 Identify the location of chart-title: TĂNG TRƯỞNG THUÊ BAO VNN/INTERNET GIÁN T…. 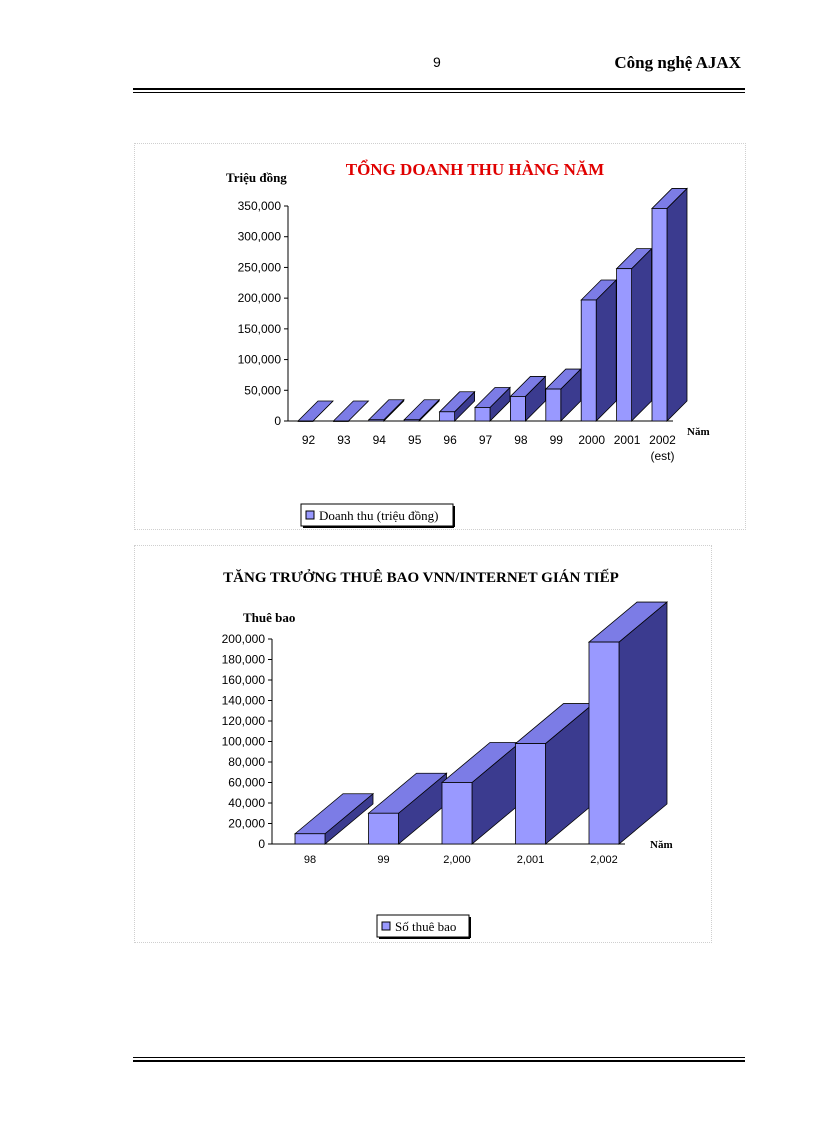
(421, 577).